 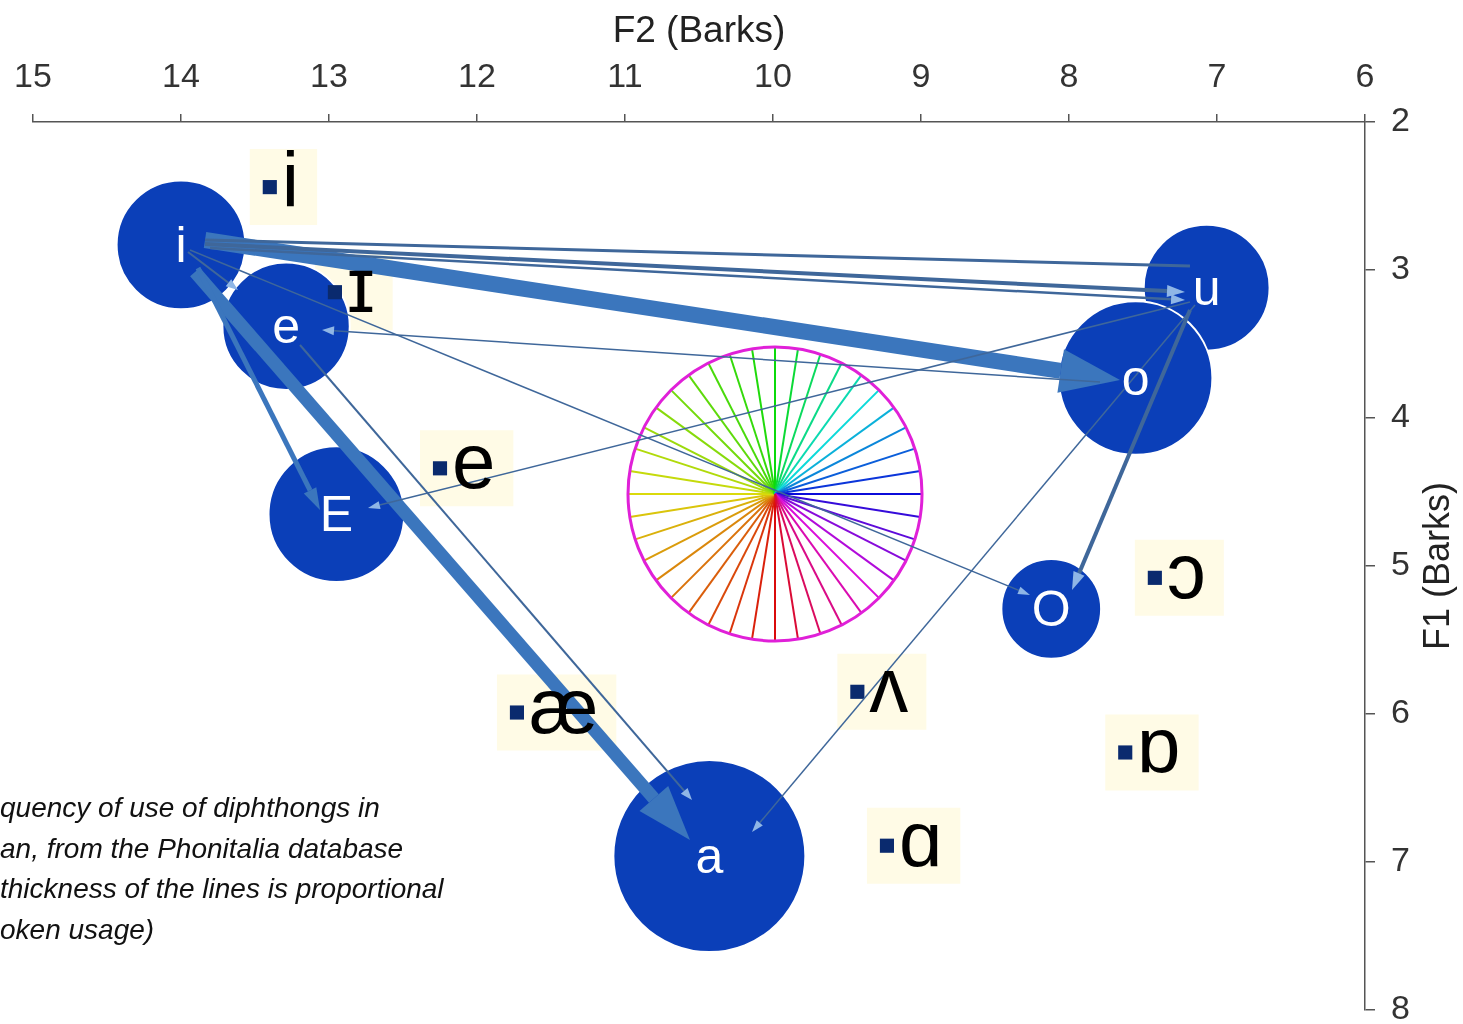 I want to click on x-tick-label: 14, so click(x=181, y=74).